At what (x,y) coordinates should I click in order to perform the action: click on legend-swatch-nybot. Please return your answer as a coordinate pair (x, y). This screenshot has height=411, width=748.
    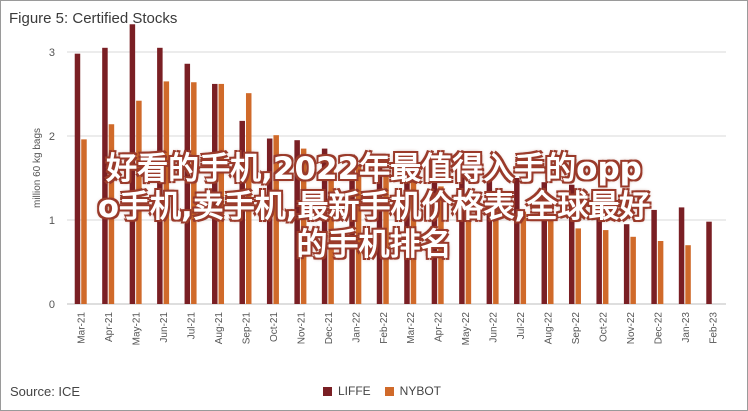
    Looking at the image, I should click on (389, 391).